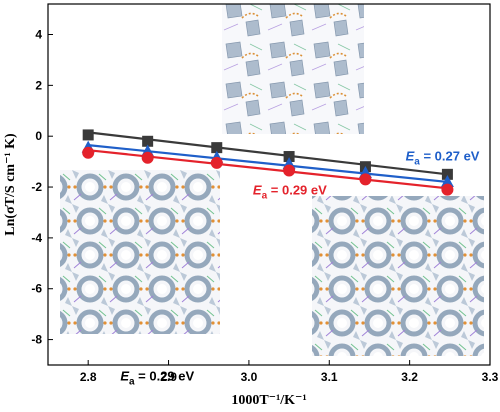 The height and width of the screenshot is (412, 500). What do you see at coordinates (257, 190) in the screenshot?
I see `annotation-1-symbol: E` at bounding box center [257, 190].